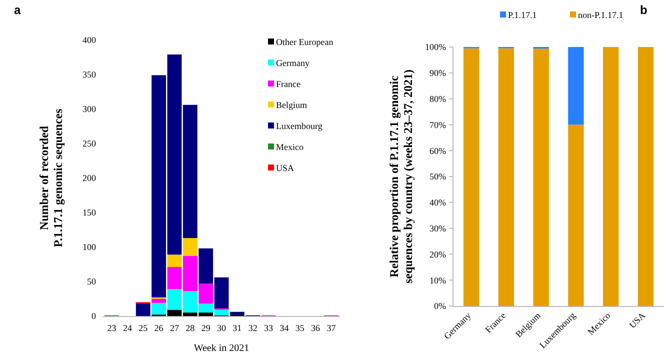 The image size is (669, 359). I want to click on legend-label: P.1.17.1, so click(522, 15).